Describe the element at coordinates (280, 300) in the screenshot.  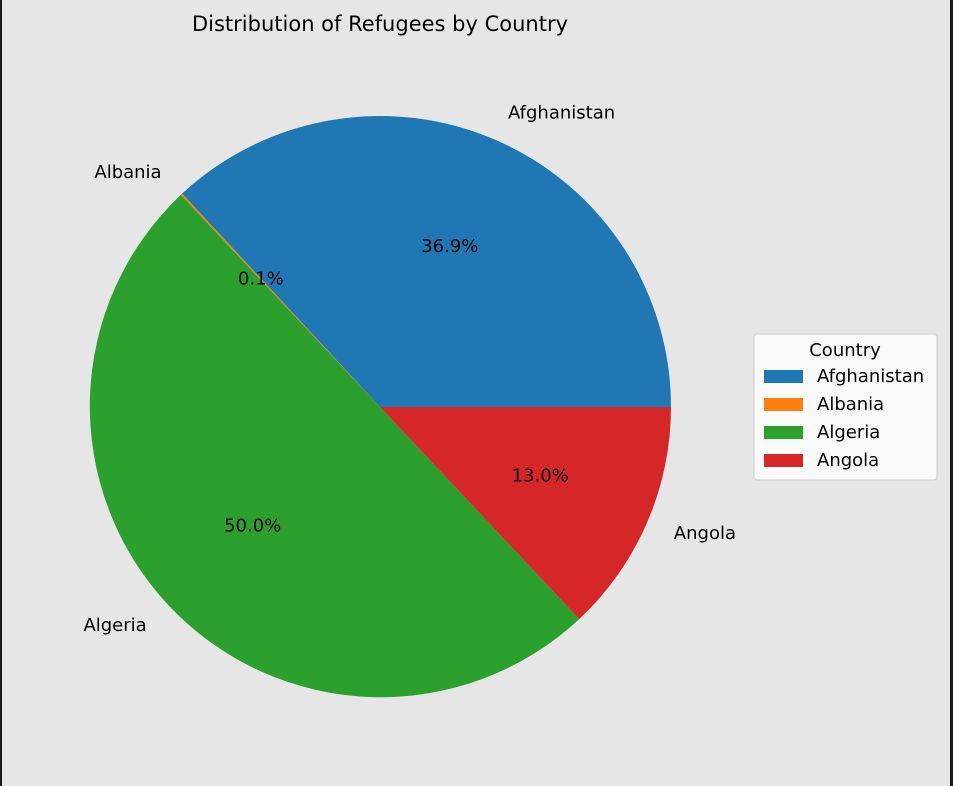
I see `pie-slice-albania` at that location.